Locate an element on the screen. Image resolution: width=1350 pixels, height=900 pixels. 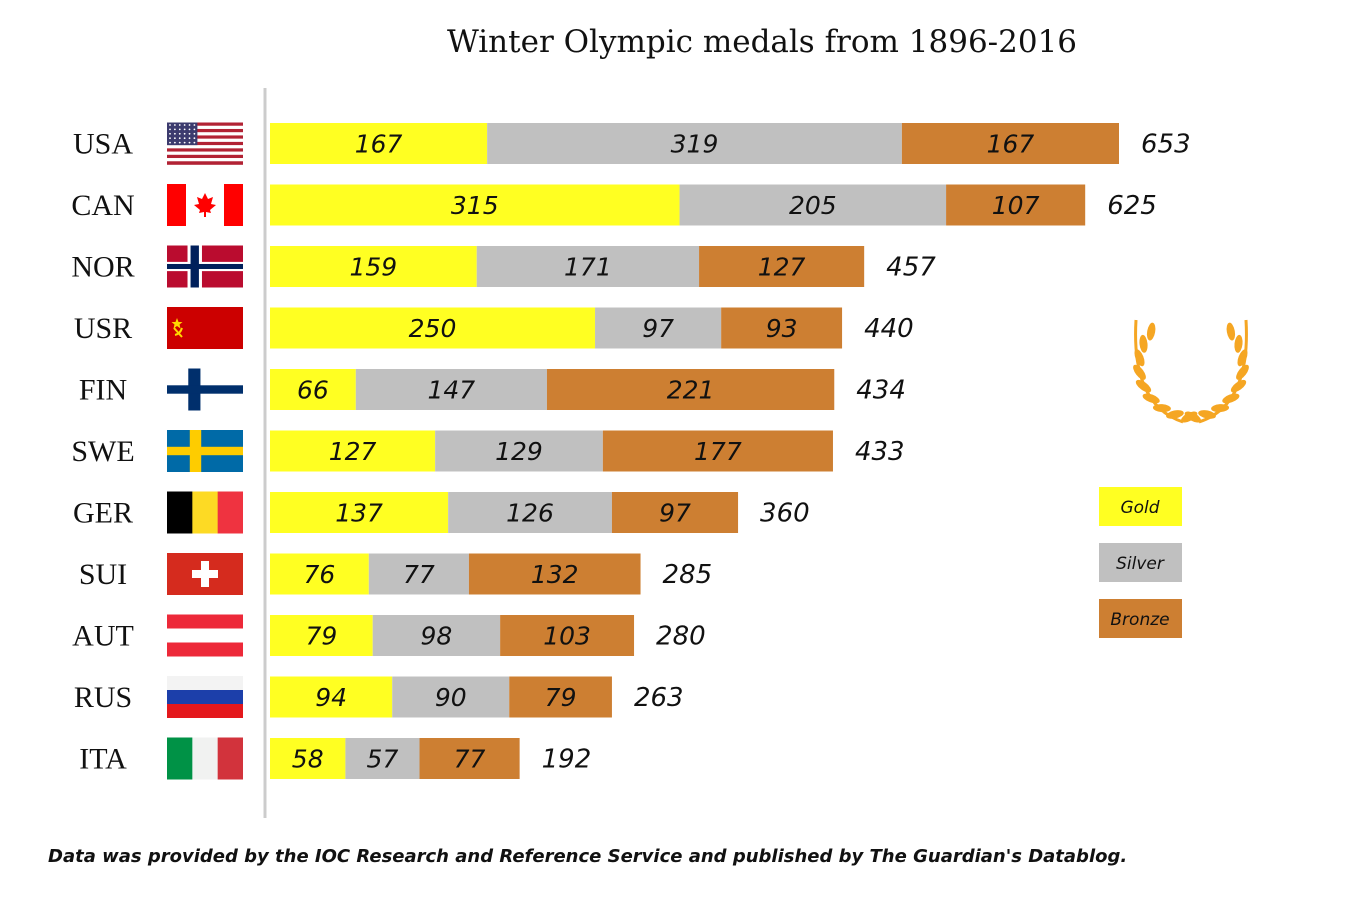
category-label: ITA is located at coordinates (103, 759).